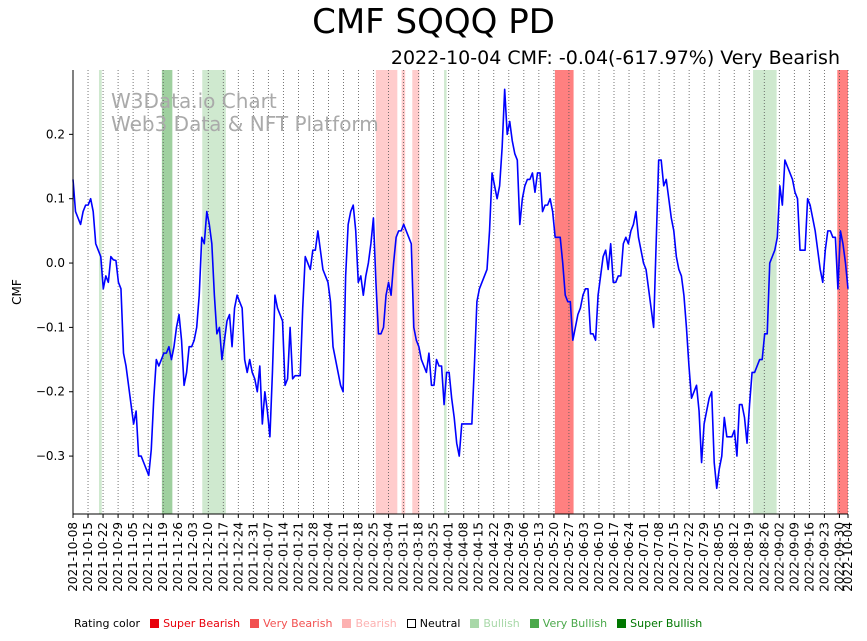 Image resolution: width=867 pixels, height=641 pixels. What do you see at coordinates (824, 557) in the screenshot?
I see `x-tick-label: 2022-09-23` at bounding box center [824, 557].